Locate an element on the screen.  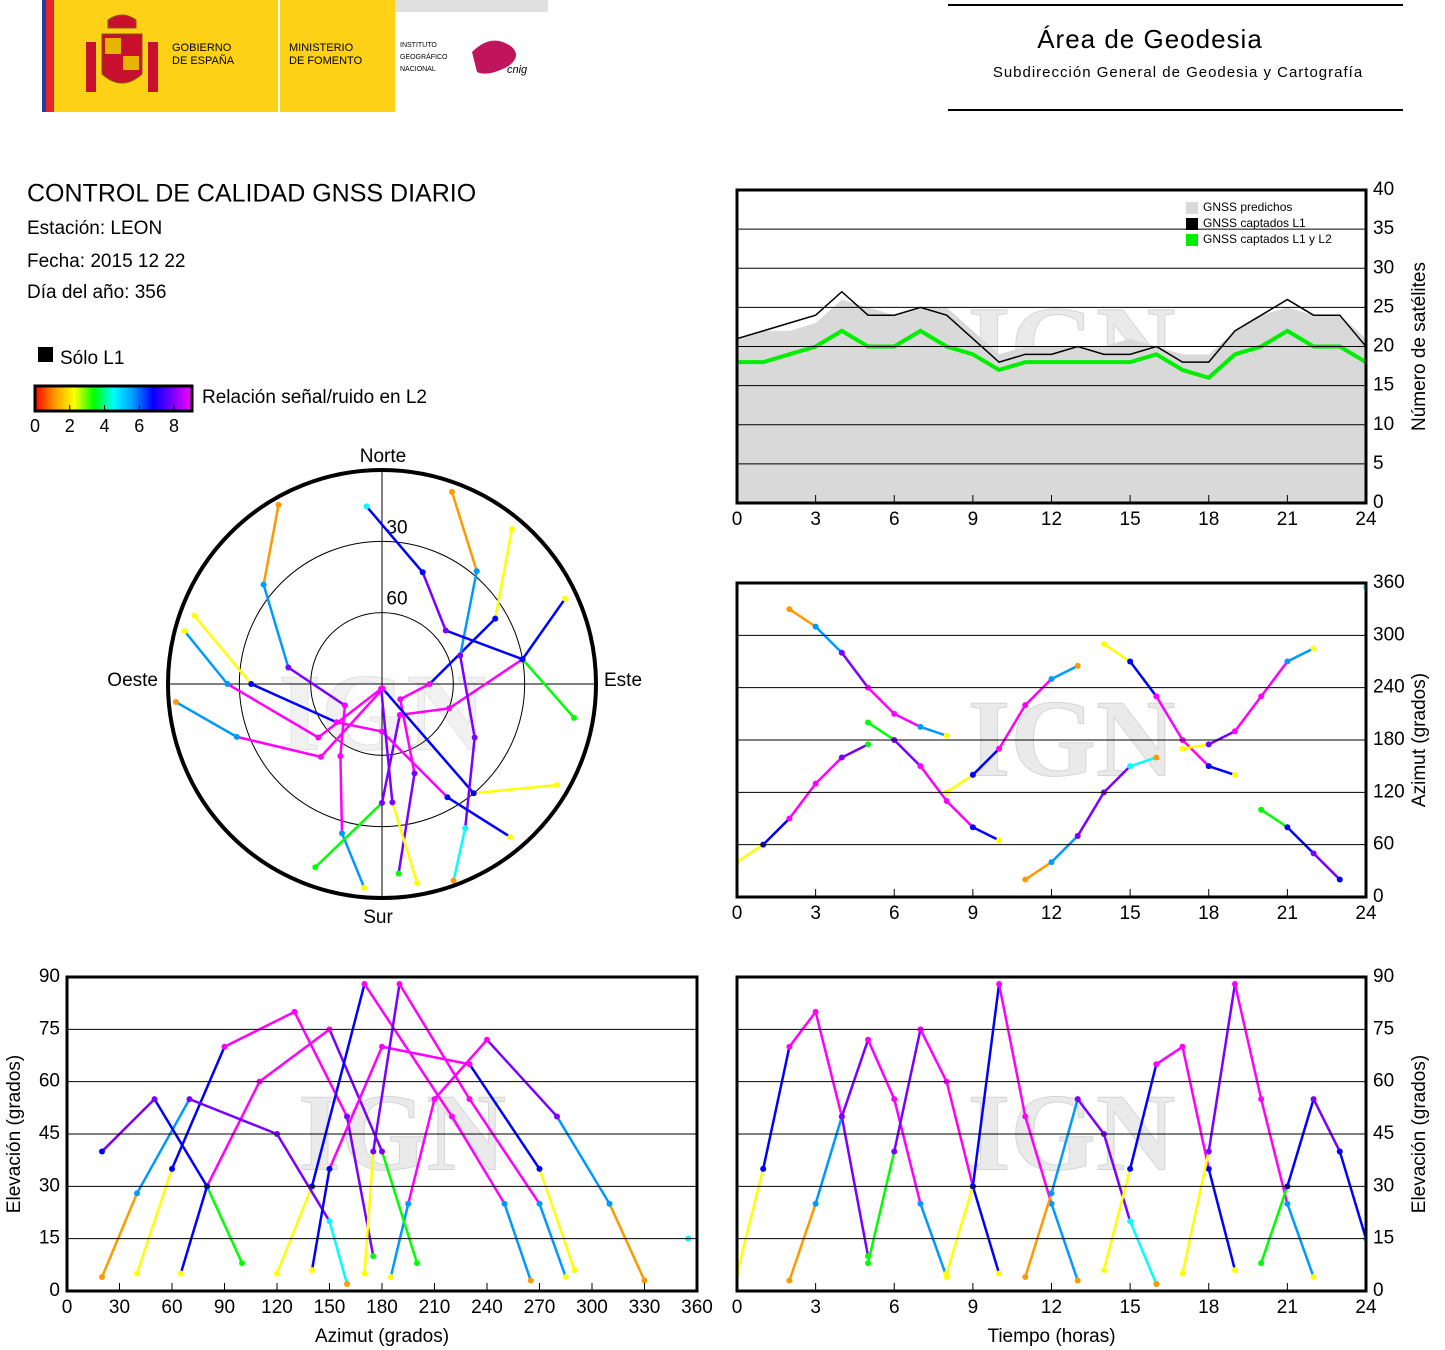
x-tick-label: 6 is located at coordinates (894, 913).